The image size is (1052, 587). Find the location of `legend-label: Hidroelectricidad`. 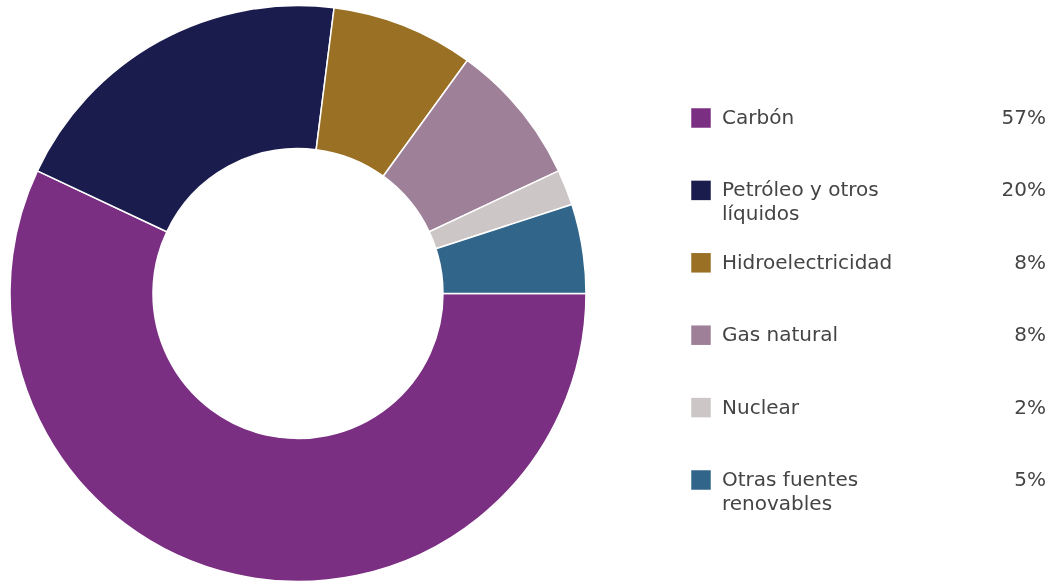

legend-label: Hidroelectricidad is located at coordinates (807, 261).